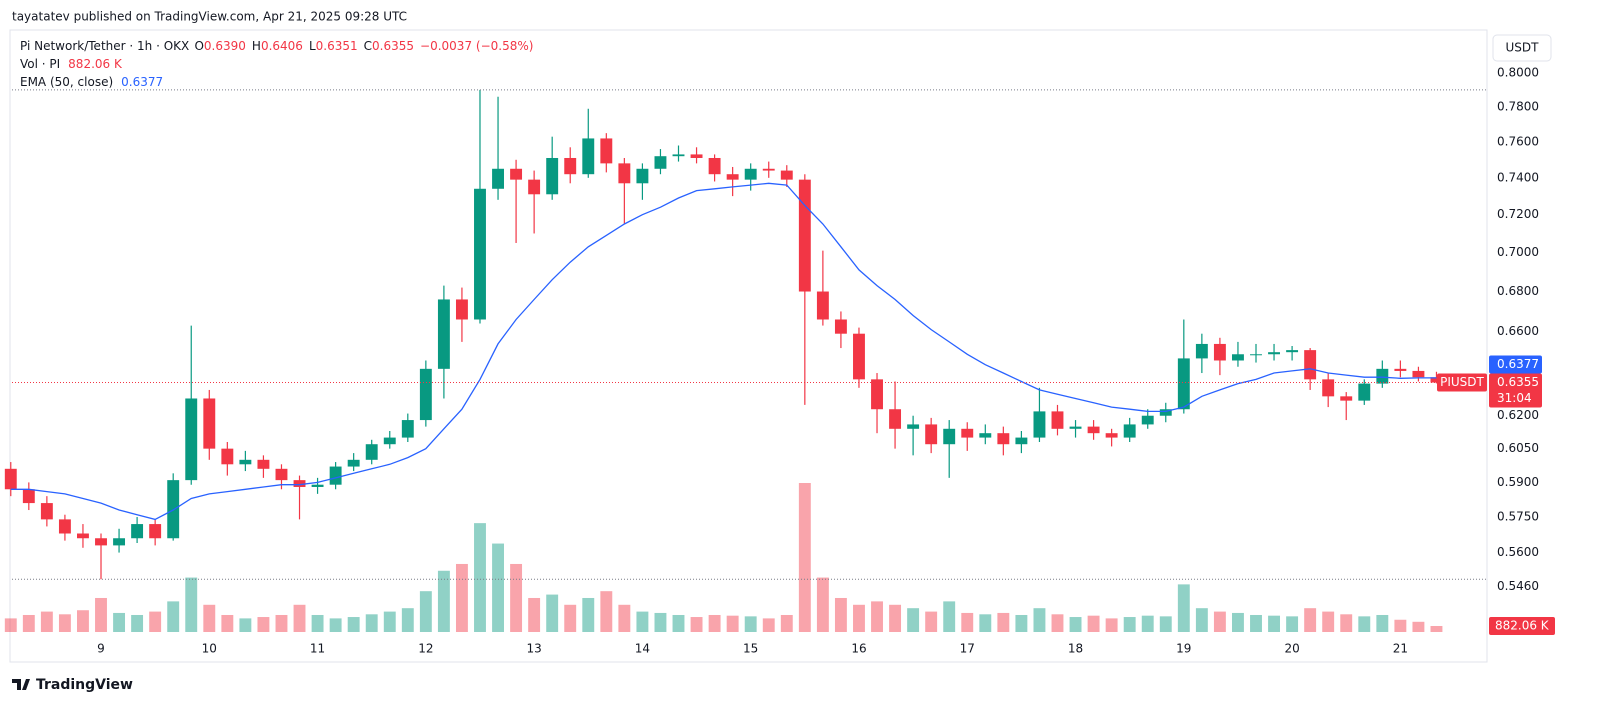 Image resolution: width=1600 pixels, height=717 pixels. I want to click on x-tick-label: 19, so click(1183, 649).